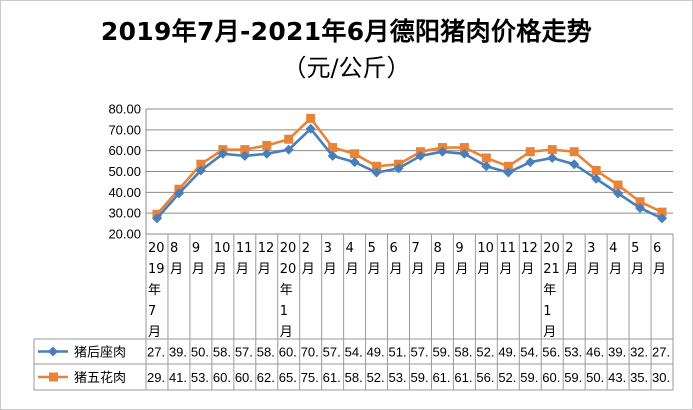  I want to click on x-tick-label: 10, so click(222, 248).